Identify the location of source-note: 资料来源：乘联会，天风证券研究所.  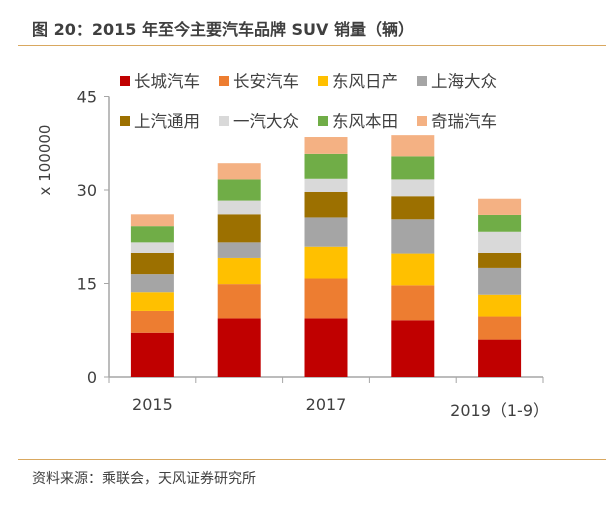
(144, 479).